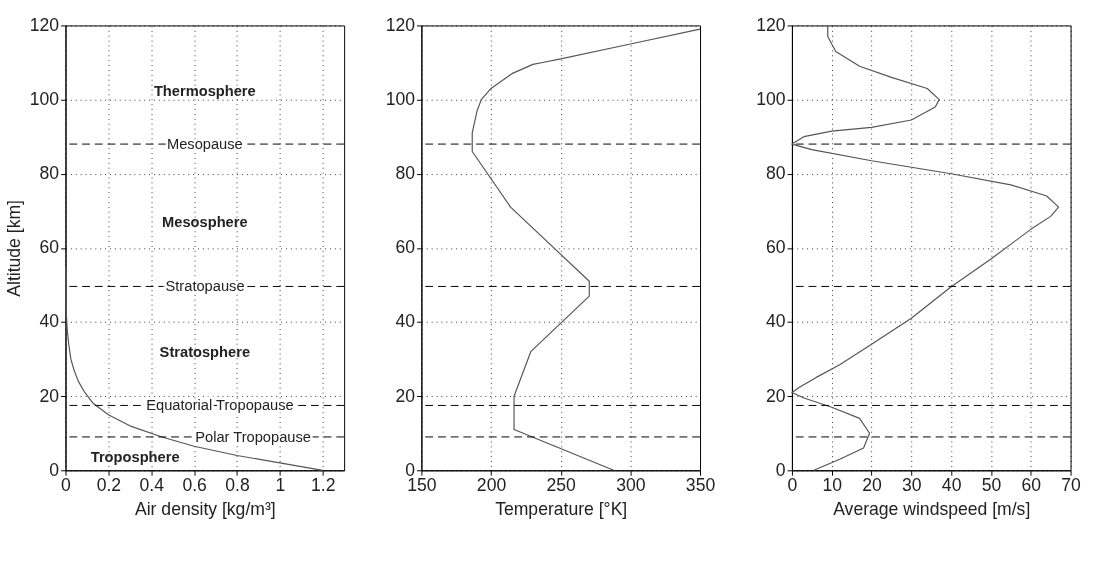  What do you see at coordinates (700, 485) in the screenshot?
I see `x-tick-label: 350` at bounding box center [700, 485].